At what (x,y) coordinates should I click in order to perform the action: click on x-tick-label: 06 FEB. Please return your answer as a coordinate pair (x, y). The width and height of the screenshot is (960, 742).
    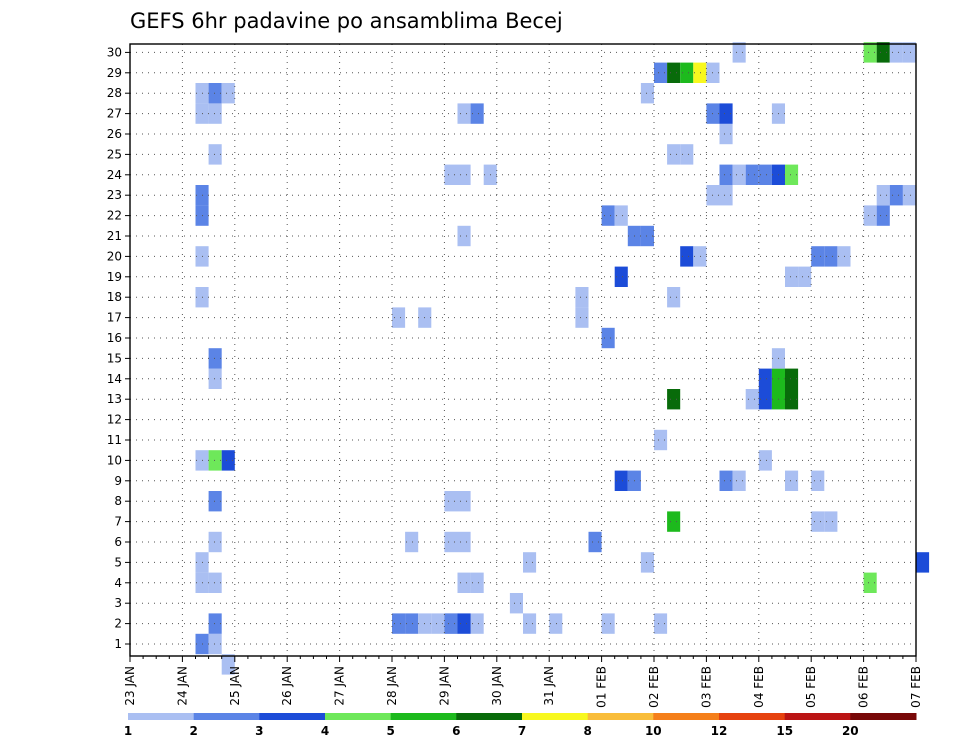
    Looking at the image, I should click on (864, 687).